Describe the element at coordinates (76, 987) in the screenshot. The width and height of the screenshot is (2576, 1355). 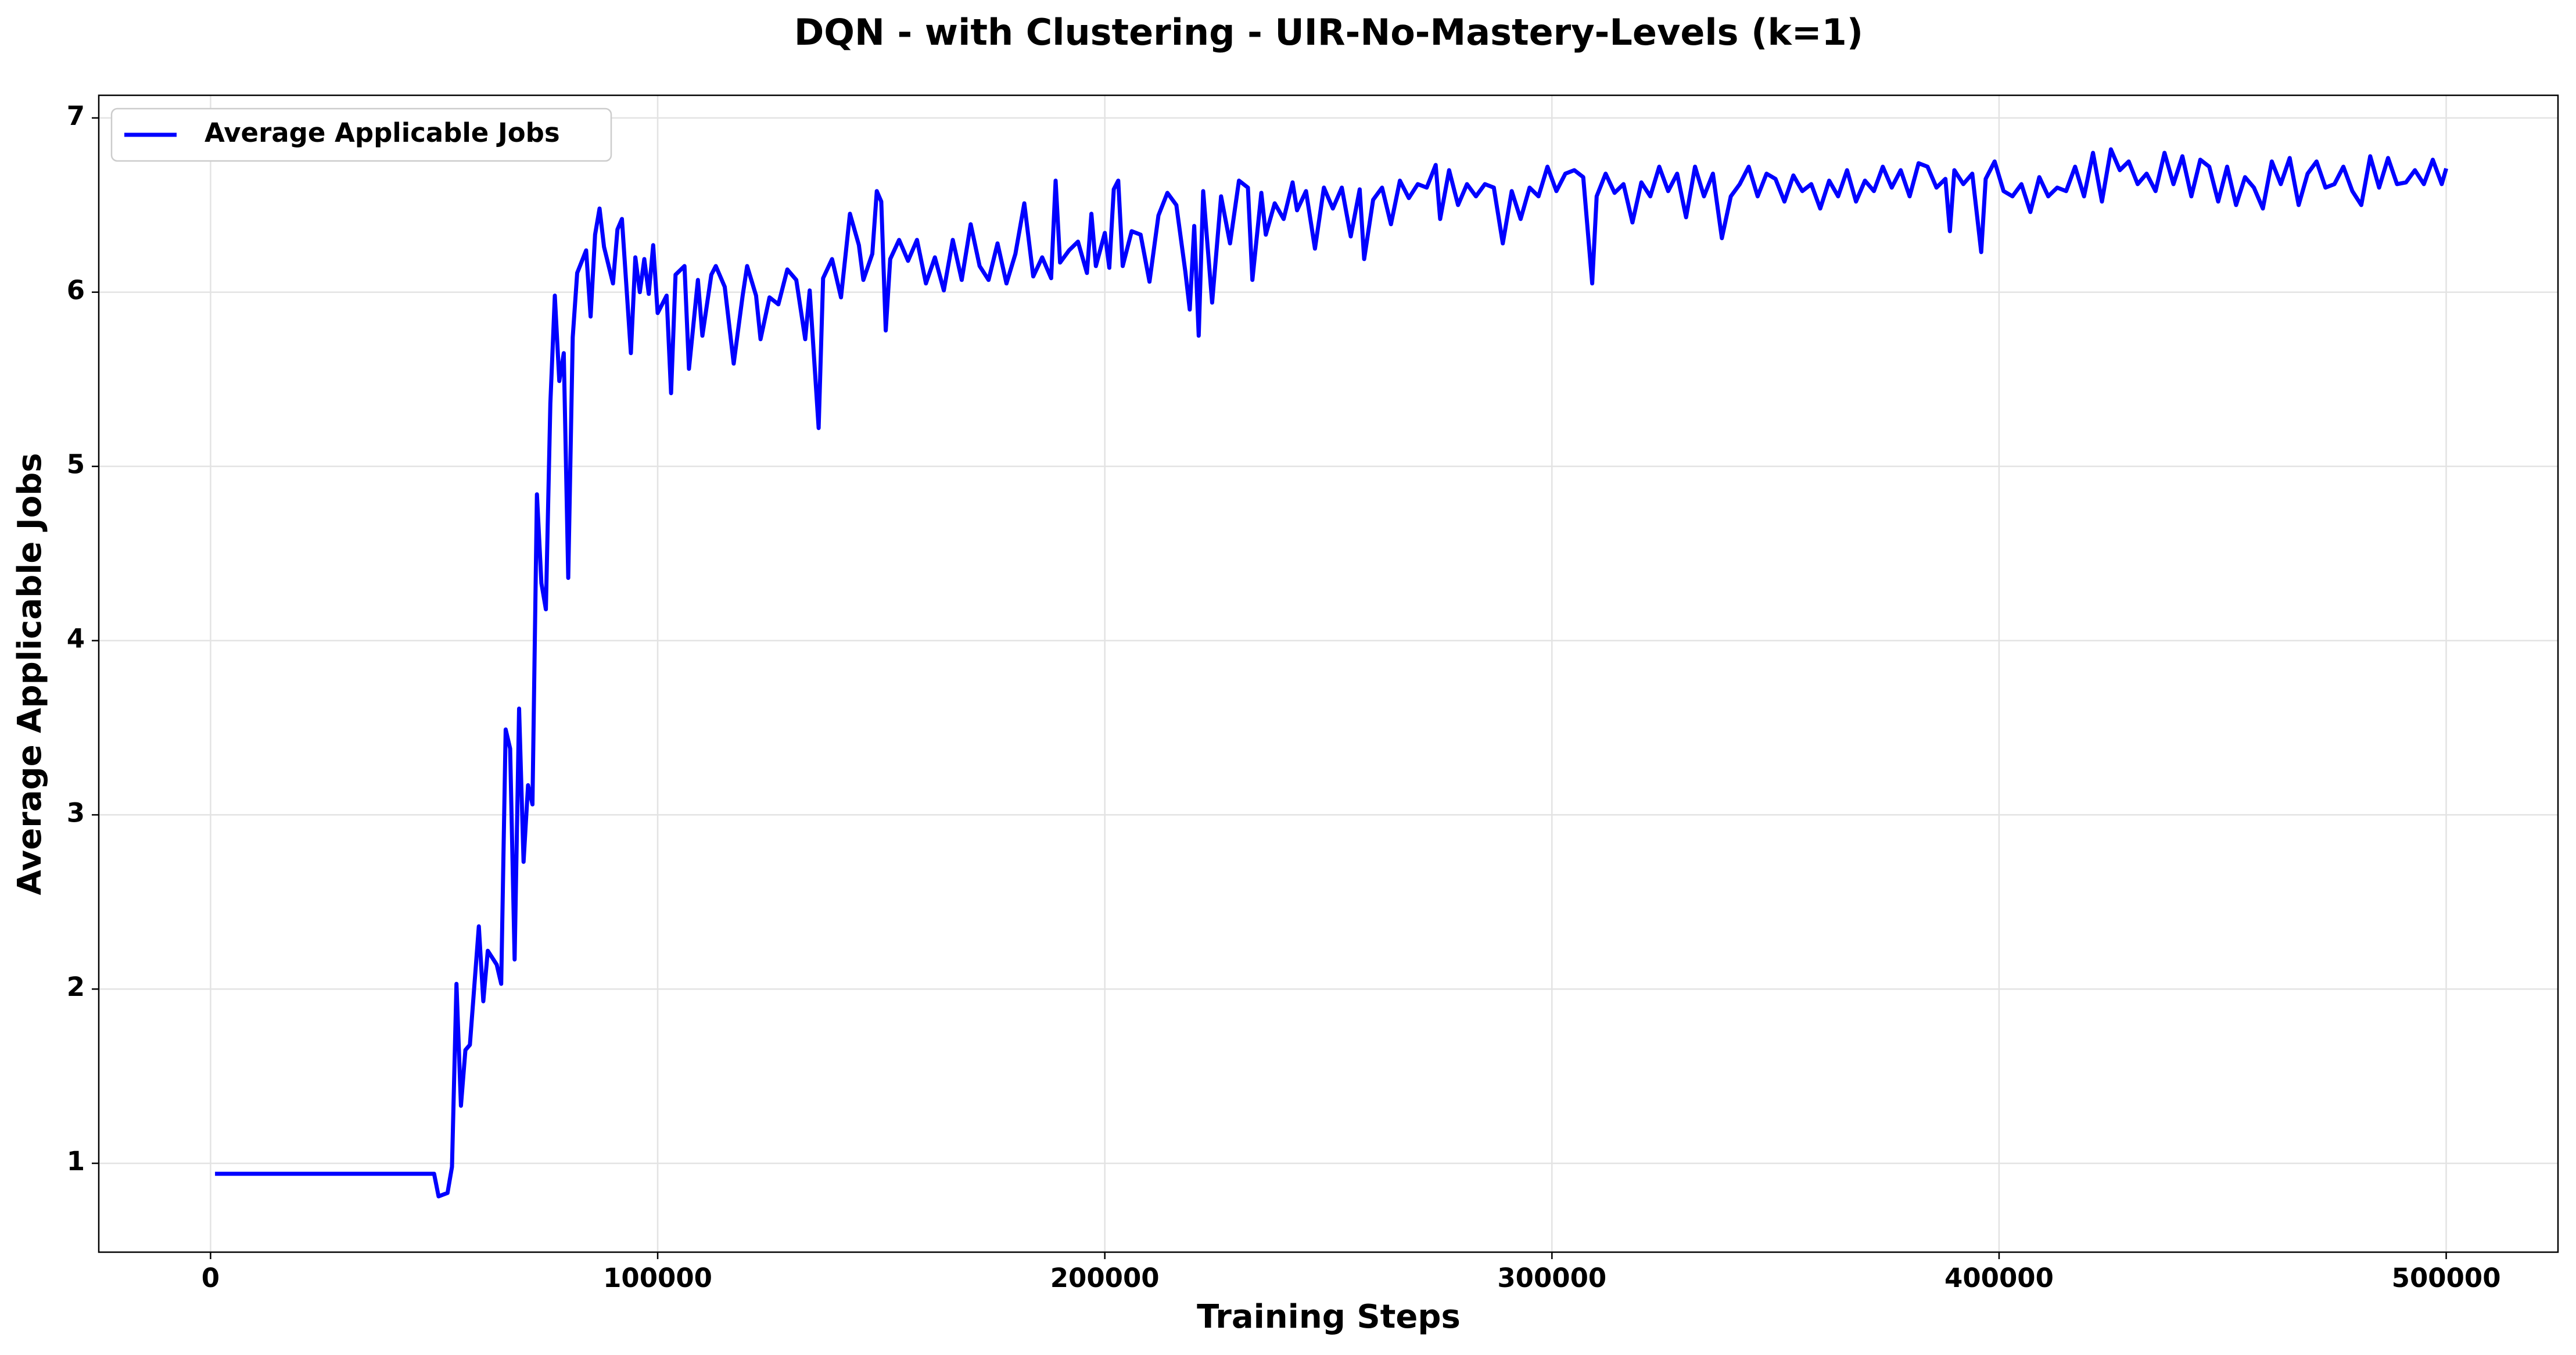
I see `y-tick-label: 2` at that location.